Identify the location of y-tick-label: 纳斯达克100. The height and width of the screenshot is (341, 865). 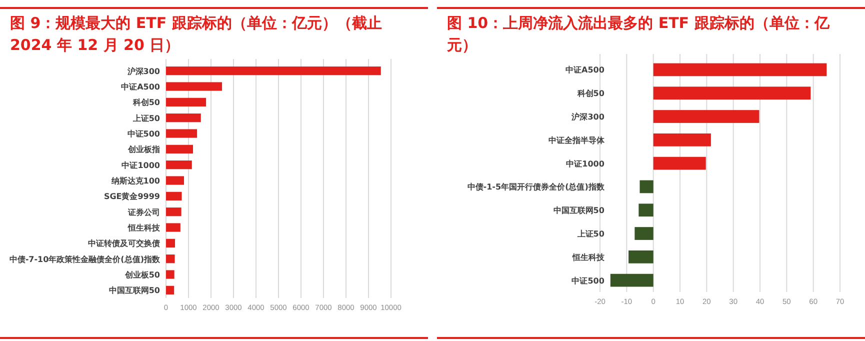
(135, 181).